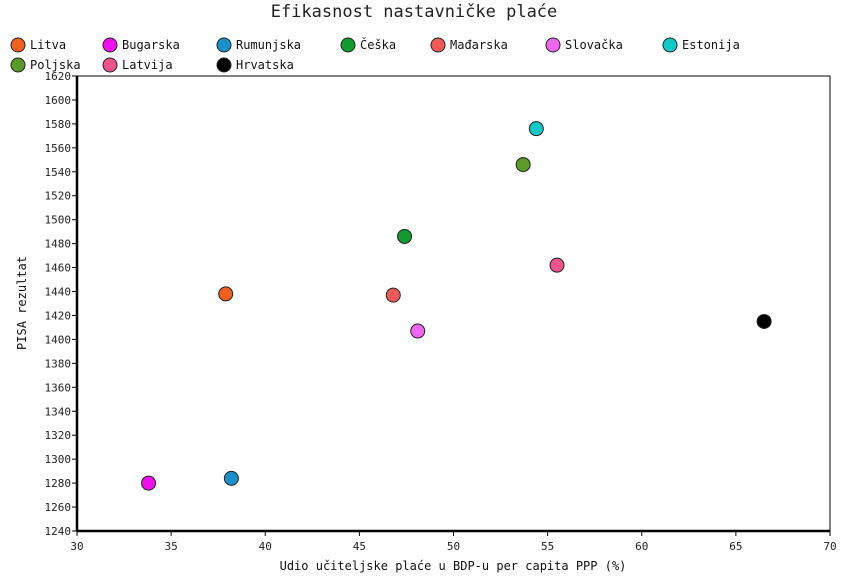 This screenshot has height=579, width=847. What do you see at coordinates (58, 315) in the screenshot?
I see `y-tick-label: 1420` at bounding box center [58, 315].